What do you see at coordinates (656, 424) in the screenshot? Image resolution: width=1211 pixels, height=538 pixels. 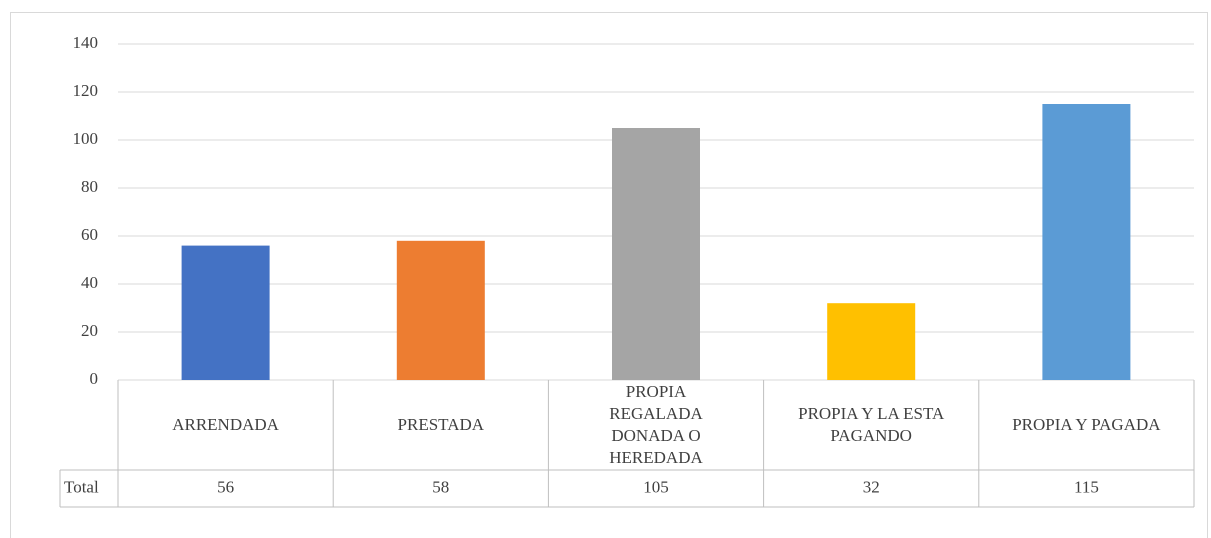 I see `category-label: PROPIA REGALADA DONADA O HEREDADA` at bounding box center [656, 424].